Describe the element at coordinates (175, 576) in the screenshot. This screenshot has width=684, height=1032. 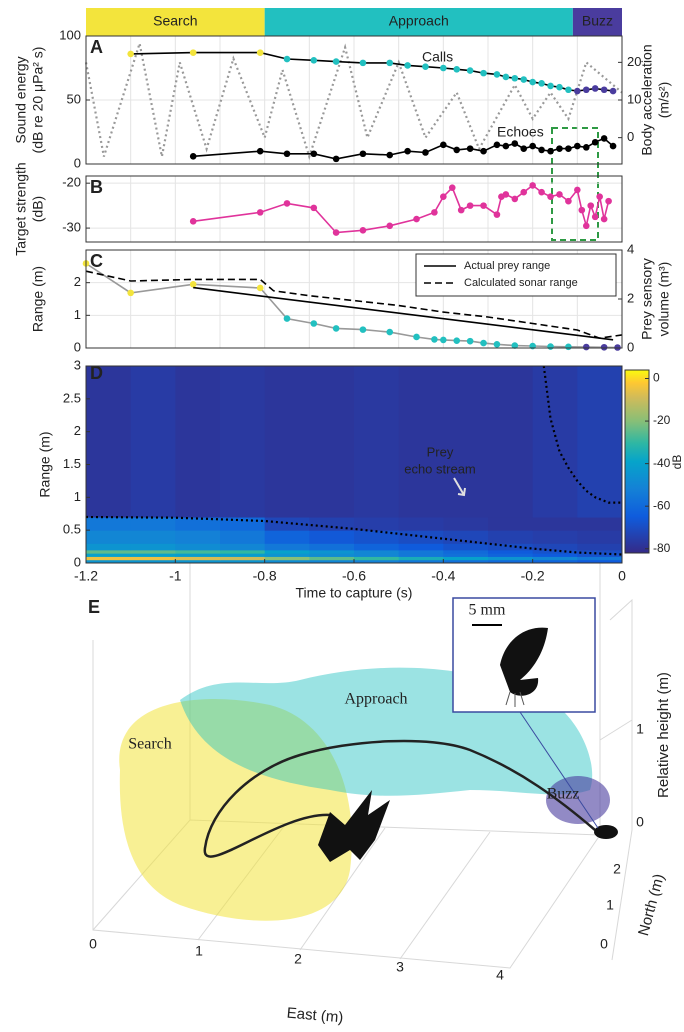
I see `x-tick-label: -1` at that location.